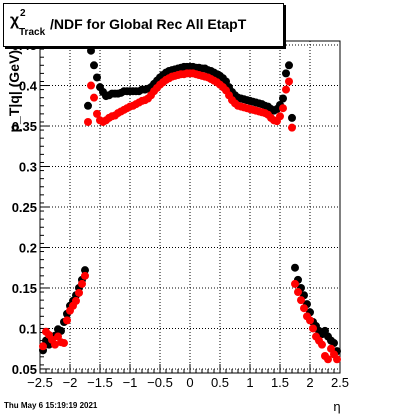  Describe the element at coordinates (14, 91) in the screenshot. I see `y-axis-label: p_T|q| (GeV)` at that location.